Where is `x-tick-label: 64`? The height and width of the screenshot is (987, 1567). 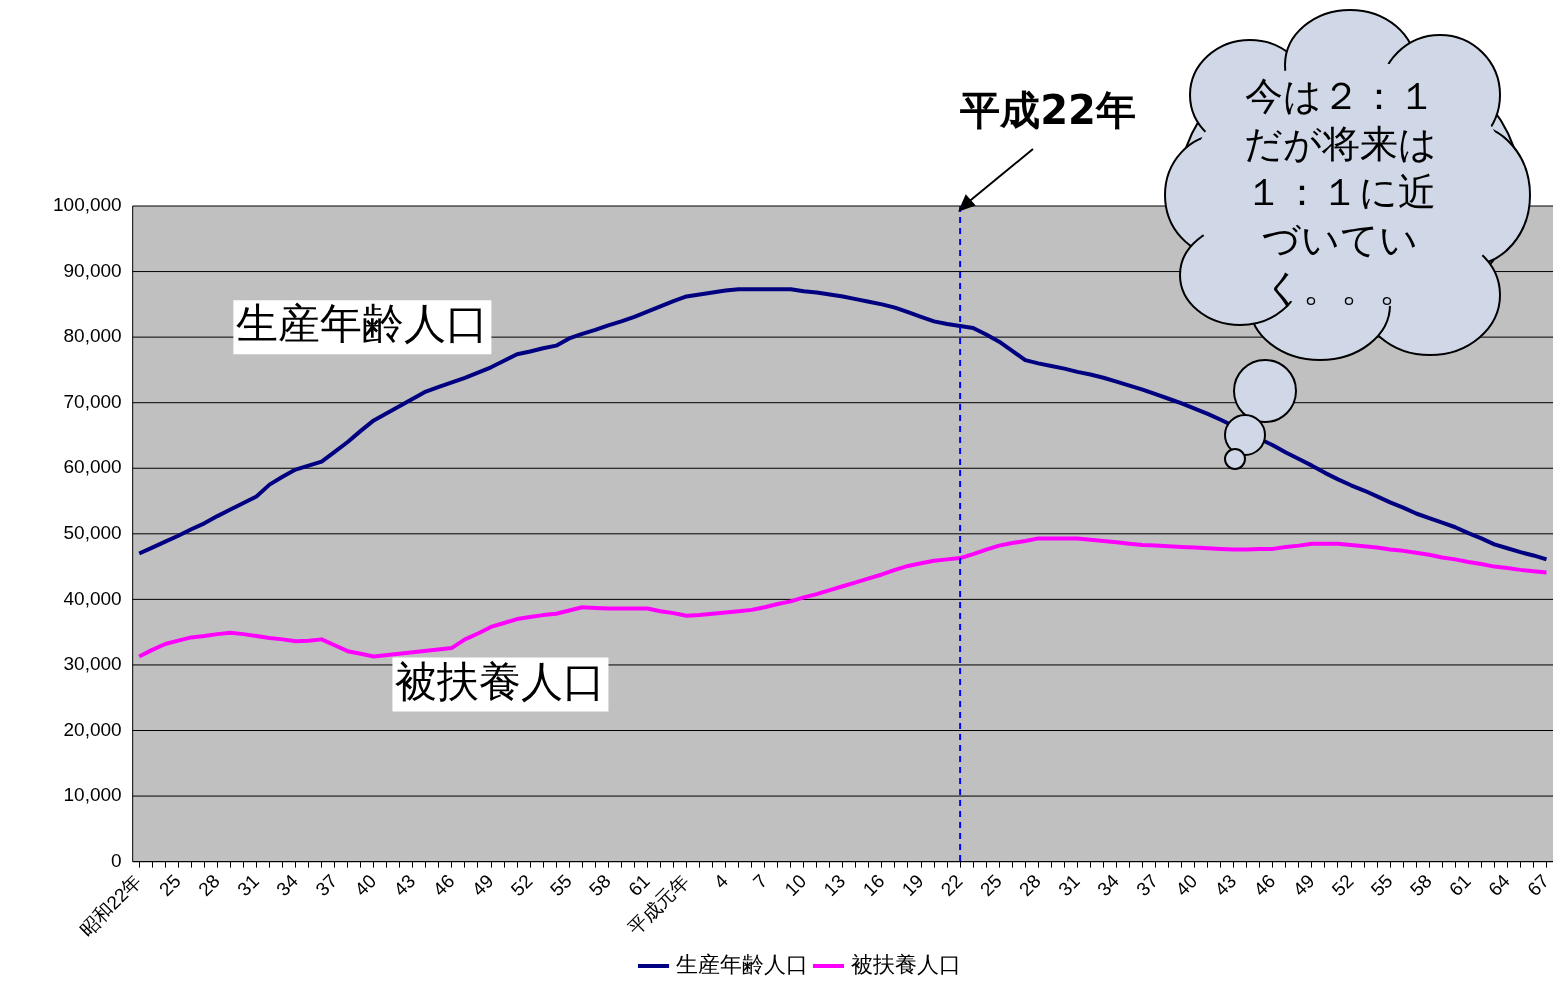 x-tick-label: 64 is located at coordinates (1499, 885).